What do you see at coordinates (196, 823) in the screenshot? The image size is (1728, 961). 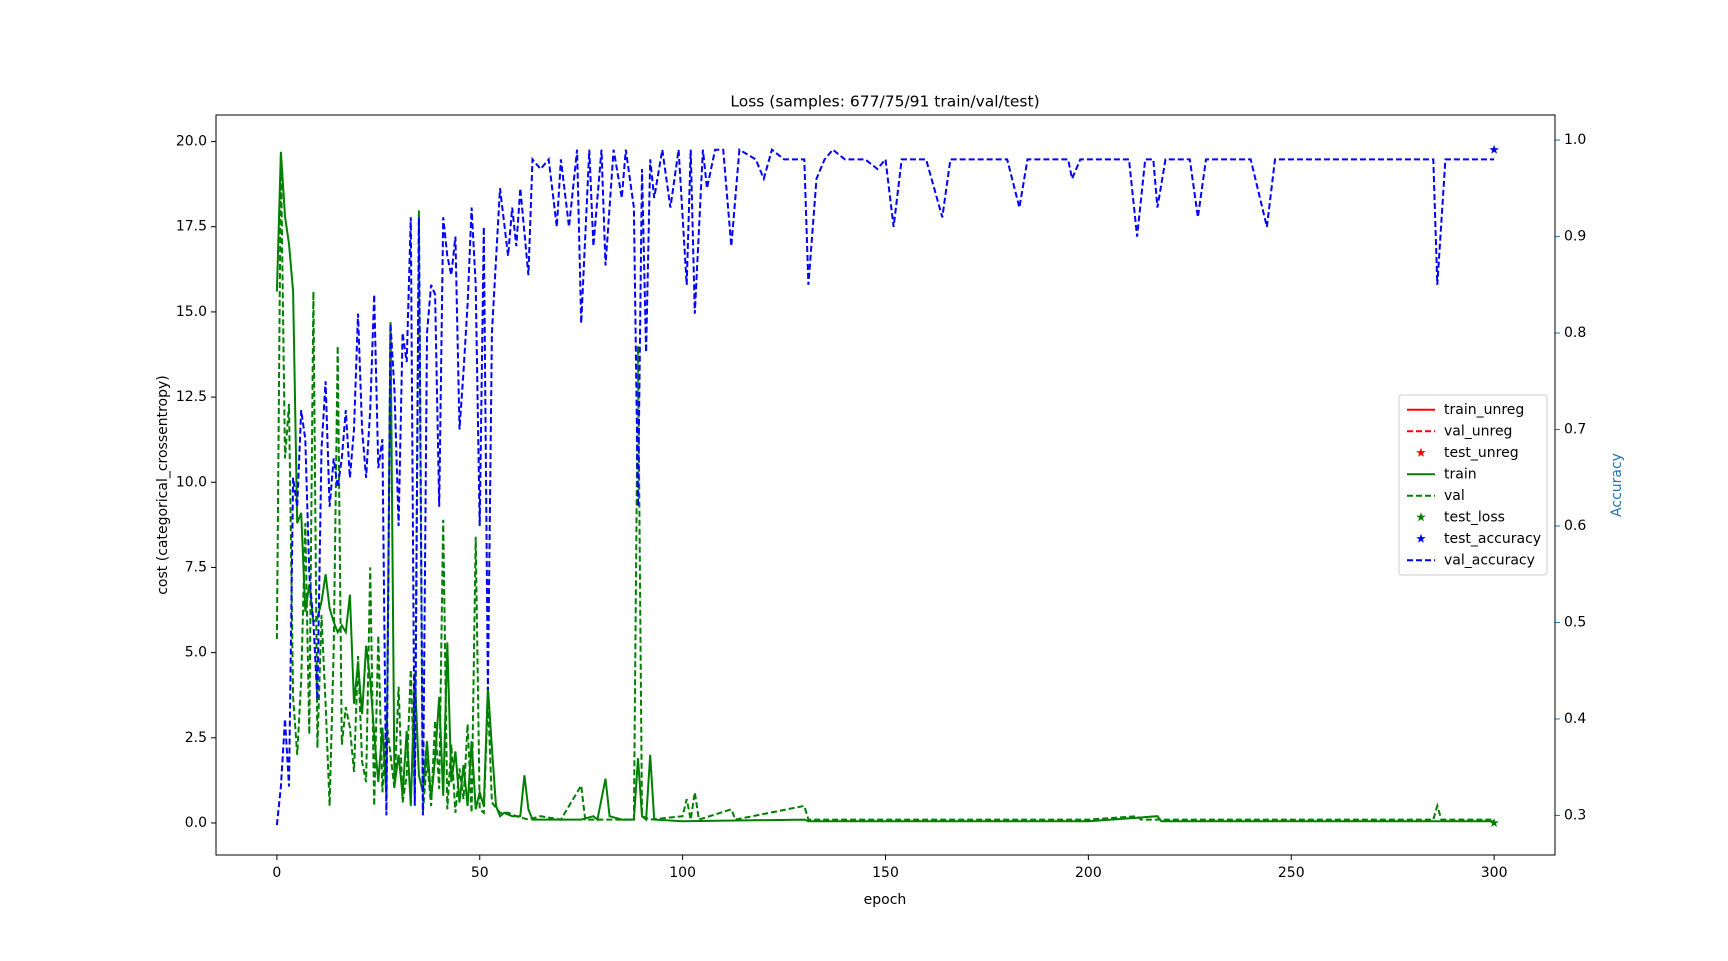 I see `y-tick-label: 0.0` at bounding box center [196, 823].